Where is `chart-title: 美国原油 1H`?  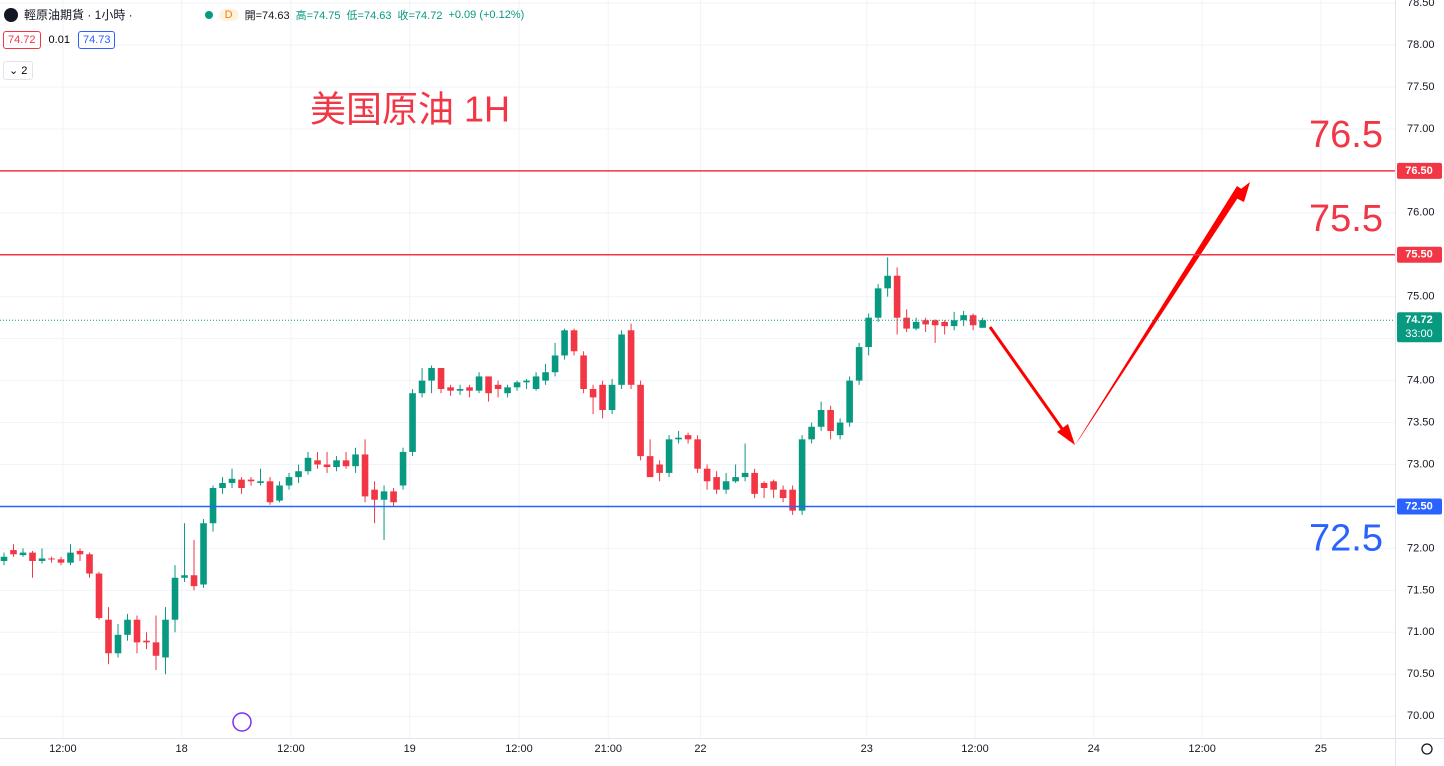
chart-title: 美国原油 1H is located at coordinates (410, 109).